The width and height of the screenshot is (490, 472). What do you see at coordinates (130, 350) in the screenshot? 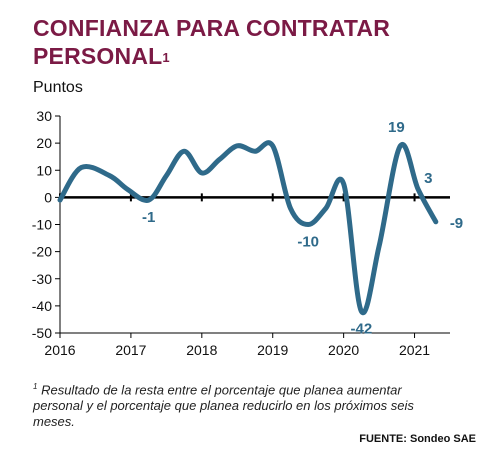
I see `x-tick-label: 2017` at bounding box center [130, 350].